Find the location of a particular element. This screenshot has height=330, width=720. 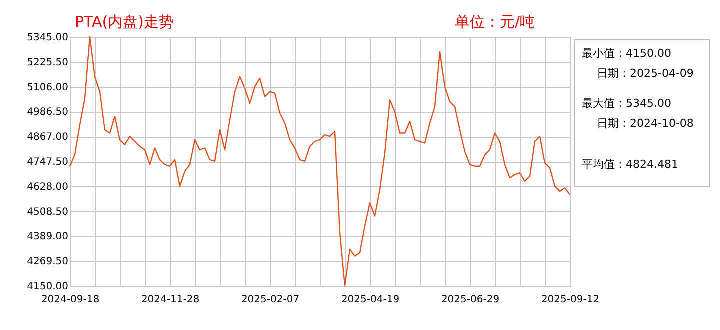

x-tick-label: 2025-04-19 is located at coordinates (370, 300).